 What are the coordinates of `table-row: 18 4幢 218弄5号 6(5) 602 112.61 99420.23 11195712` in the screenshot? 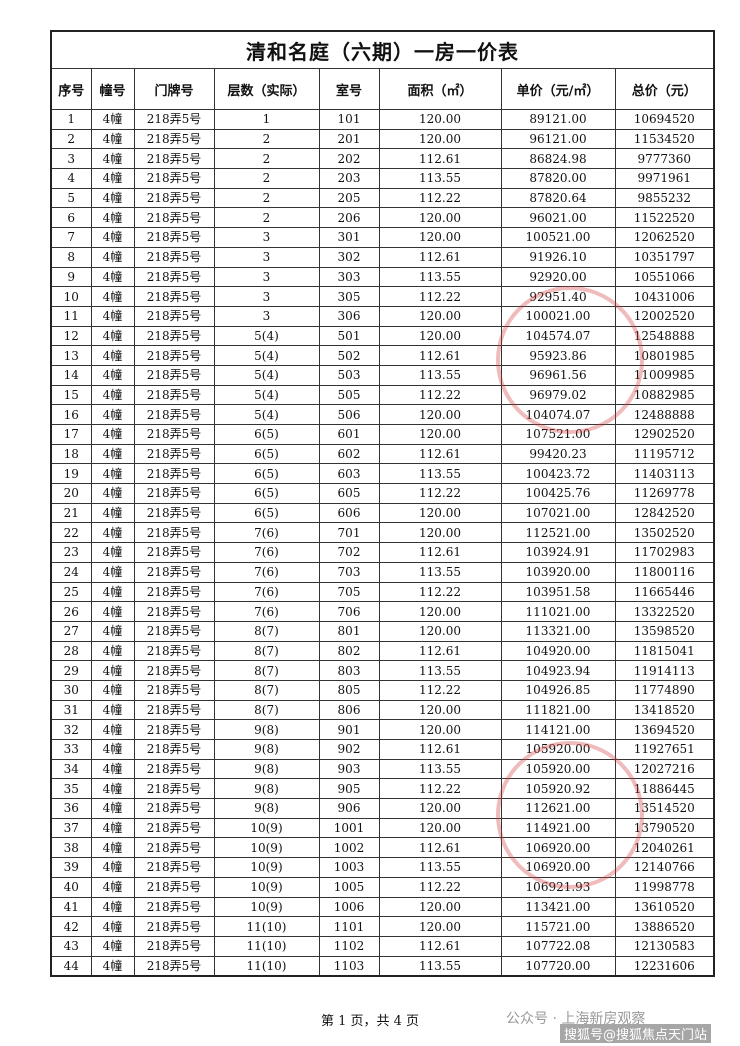 It's located at (382, 454).